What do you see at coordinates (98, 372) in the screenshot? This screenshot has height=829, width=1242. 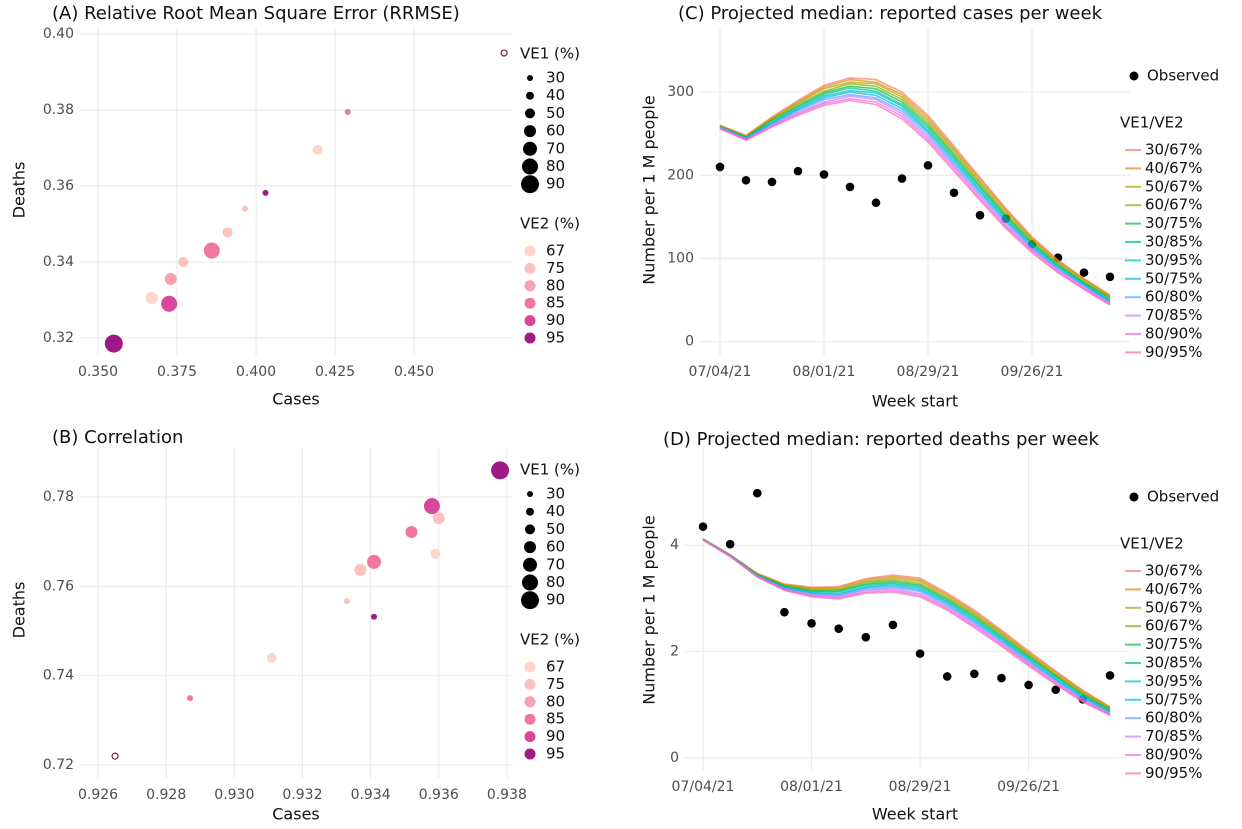 I see `x-tick-label: 0.350` at bounding box center [98, 372].